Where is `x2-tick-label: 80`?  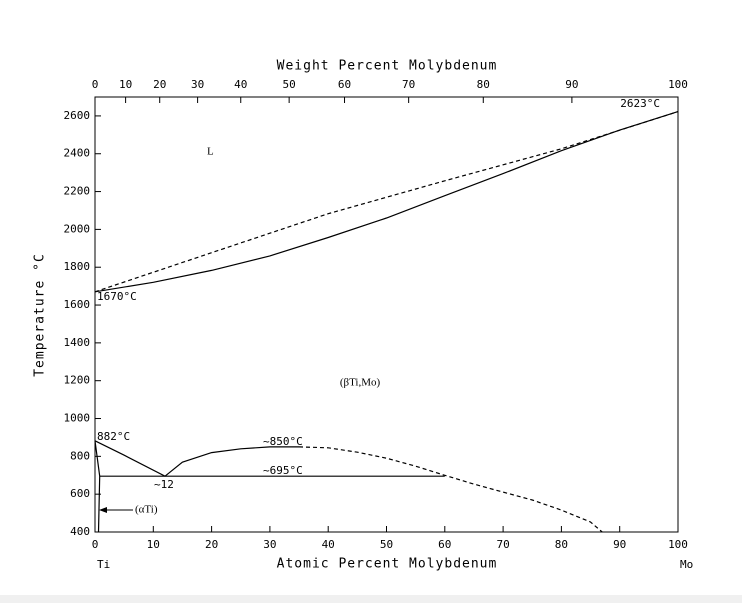 x2-tick-label: 80 is located at coordinates (483, 84).